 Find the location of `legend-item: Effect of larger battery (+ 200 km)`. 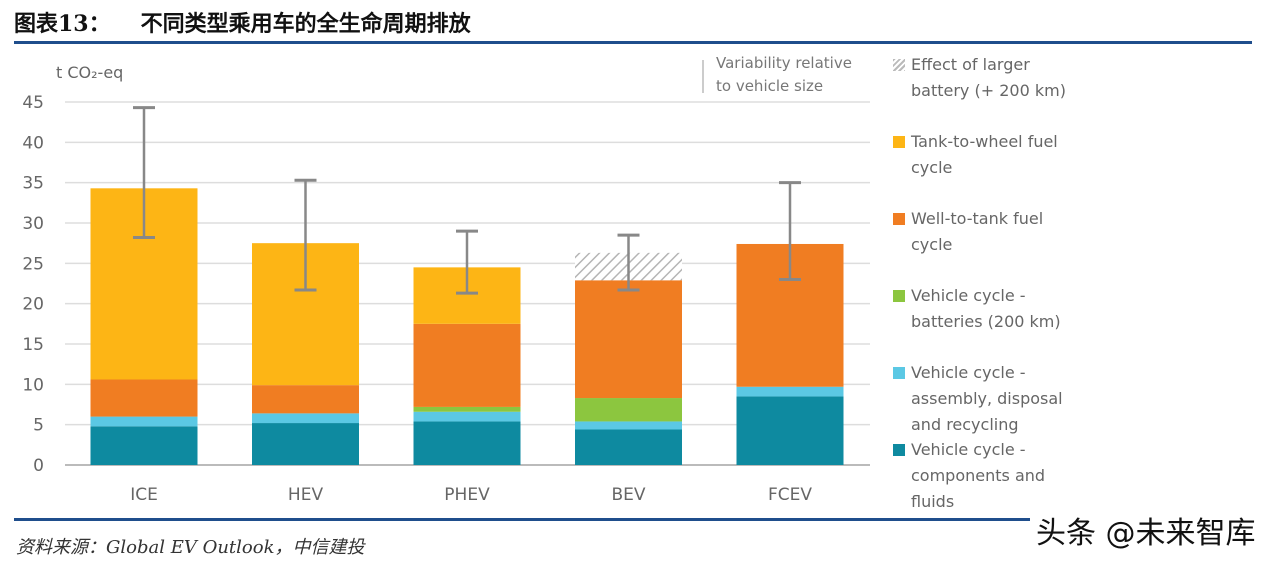

legend-item: Effect of larger battery (+ 200 km) is located at coordinates (979, 78).